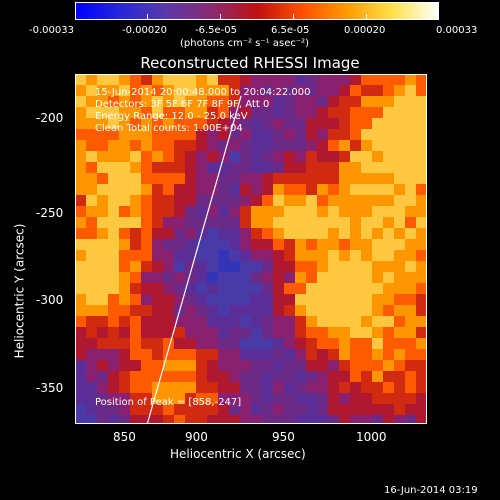 The width and height of the screenshot is (500, 500). I want to click on x-axis-label: Heliocentric X (arcsec), so click(238, 454).